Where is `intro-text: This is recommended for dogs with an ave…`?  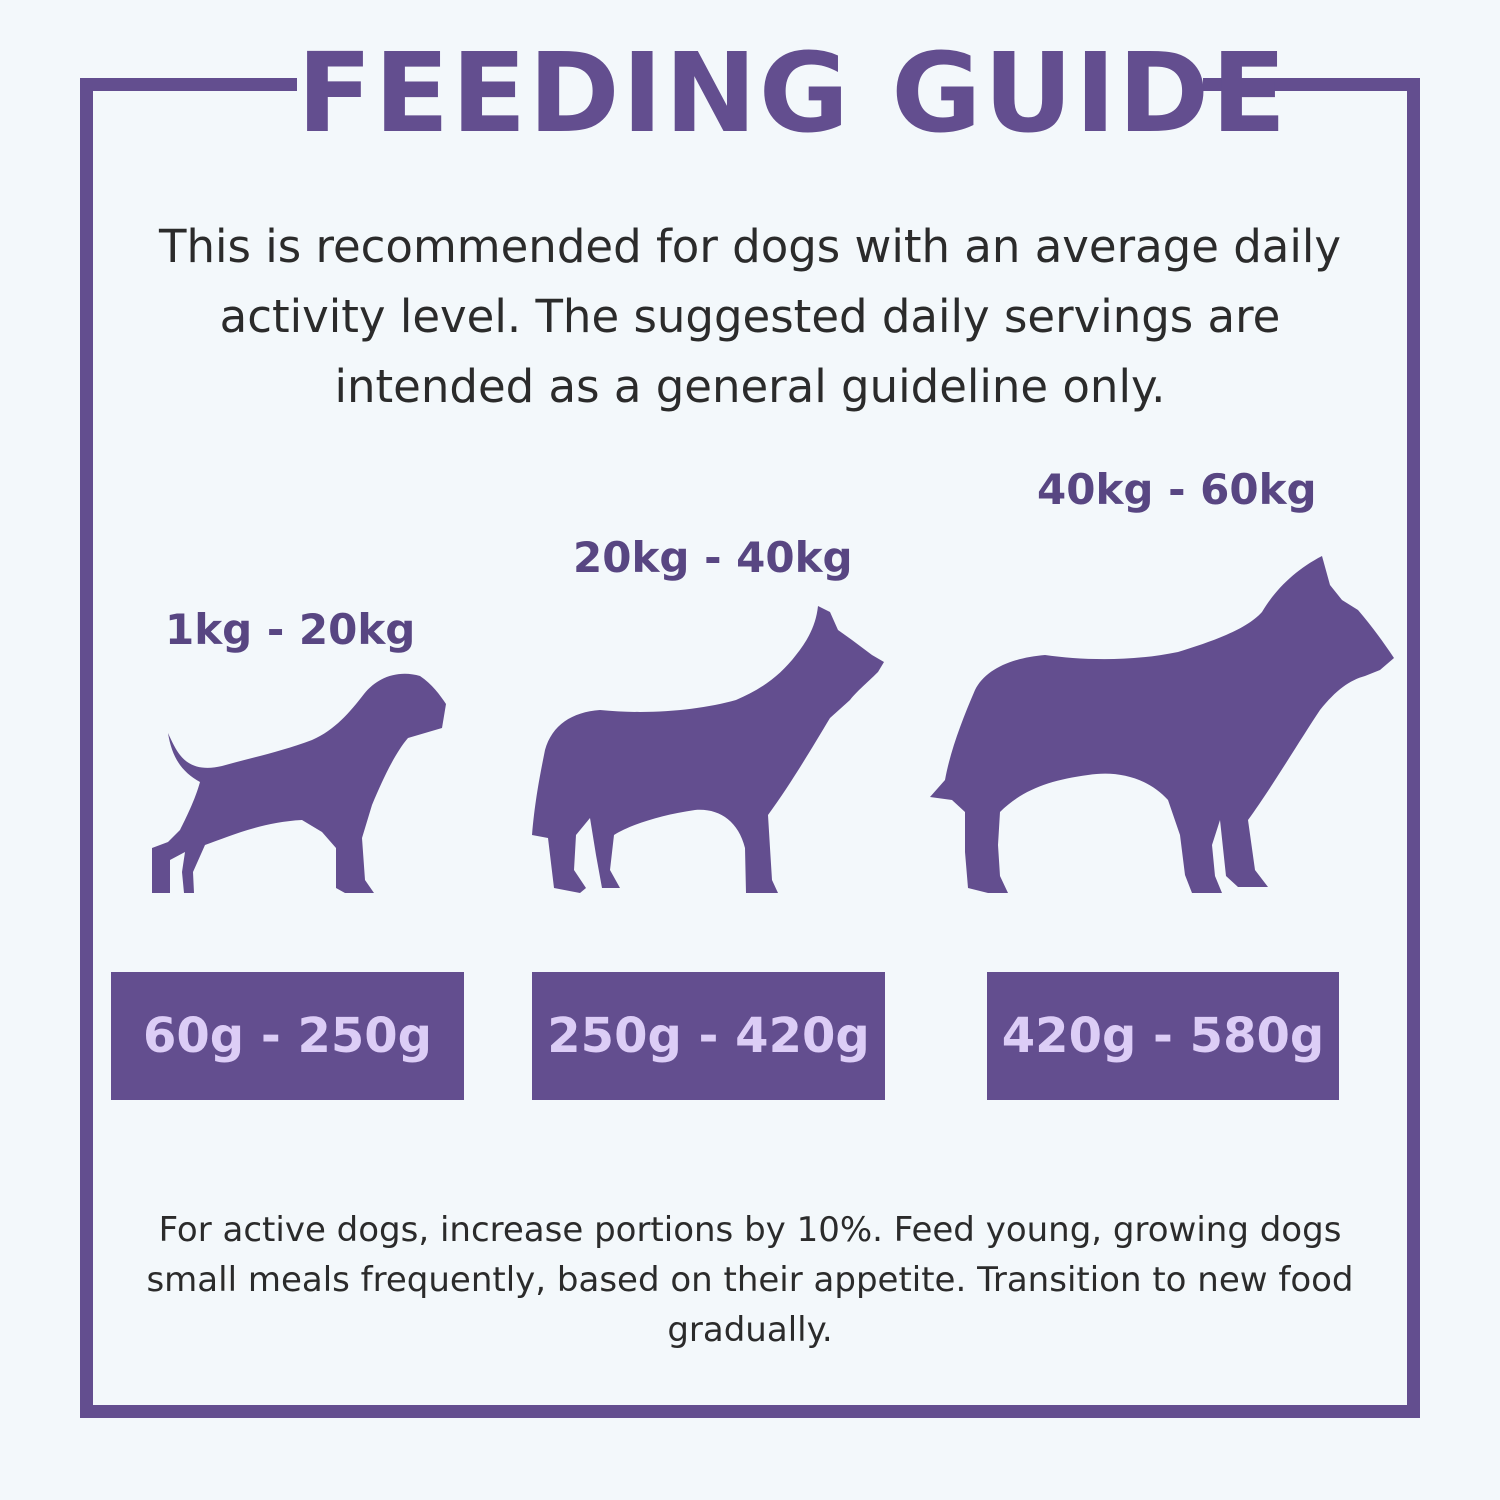
intro-text: This is recommended for dogs with an ave… is located at coordinates (750, 316).